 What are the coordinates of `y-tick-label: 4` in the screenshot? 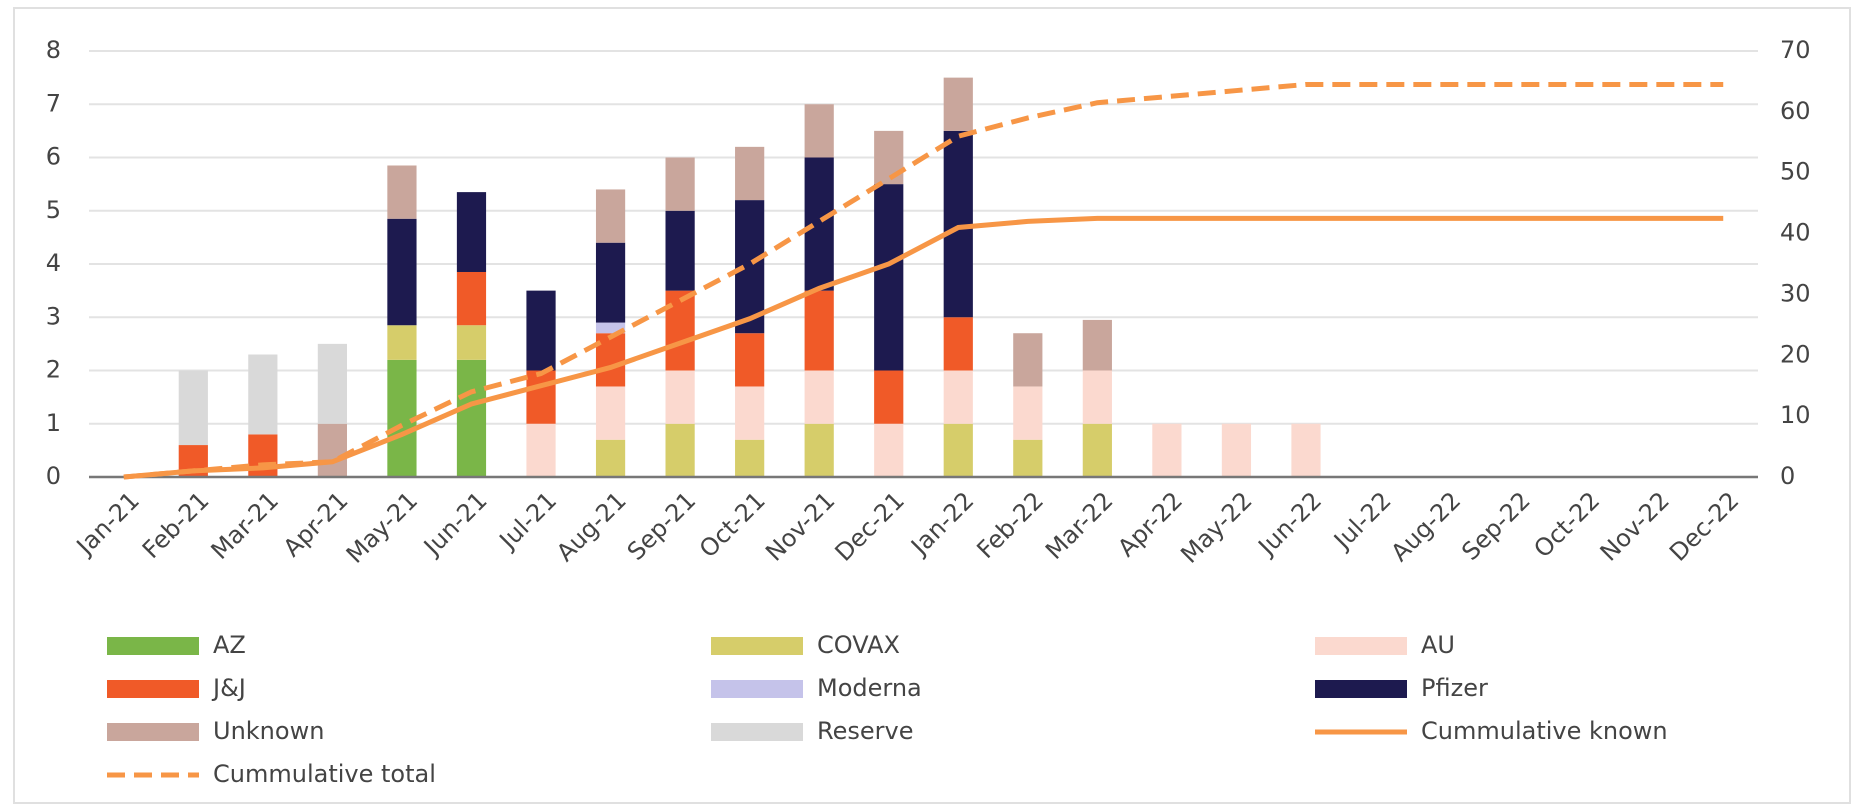 It's located at (53, 263).